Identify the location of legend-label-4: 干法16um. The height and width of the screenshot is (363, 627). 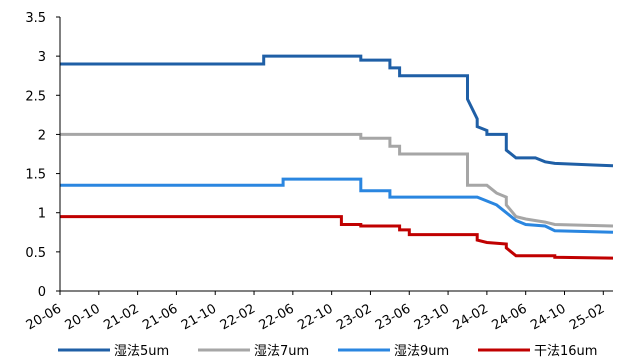
(565, 351).